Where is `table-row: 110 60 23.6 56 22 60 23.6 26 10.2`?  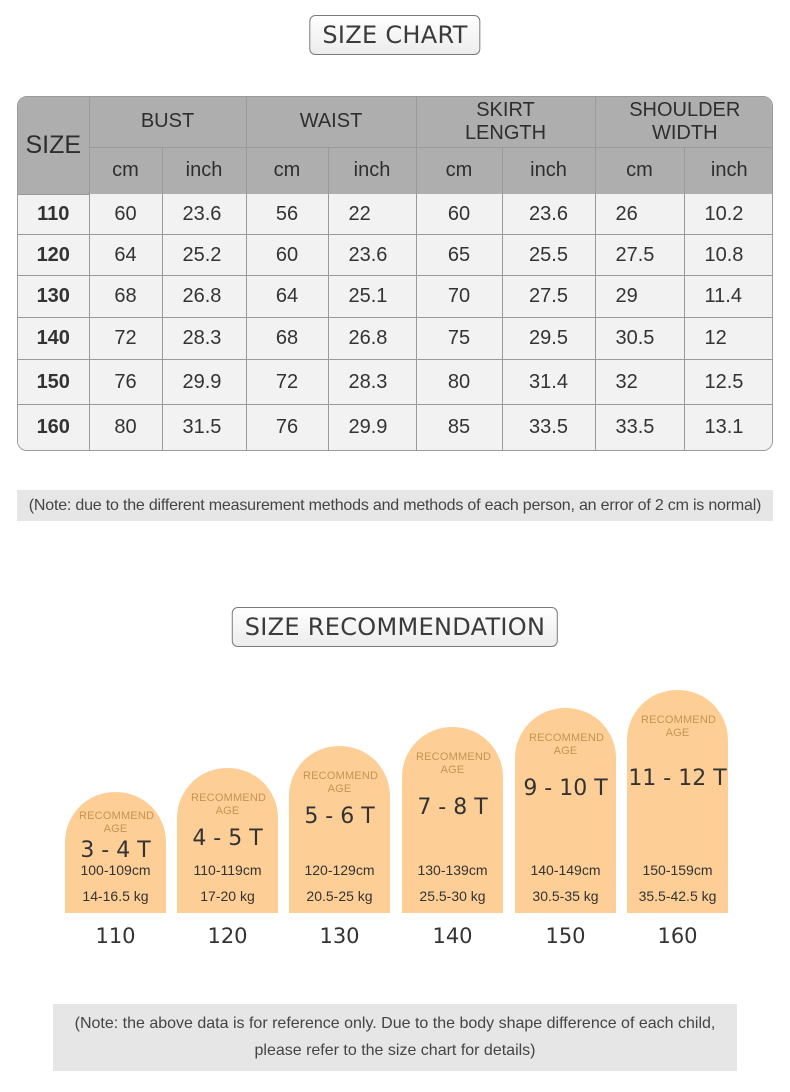 table-row: 110 60 23.6 56 22 60 23.6 26 10.2 is located at coordinates (395, 215).